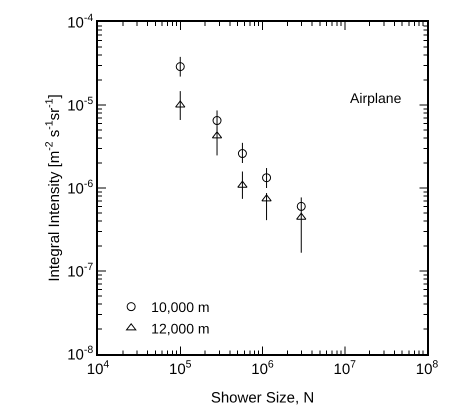 Image resolution: width=450 pixels, height=416 pixels. What do you see at coordinates (262, 397) in the screenshot?
I see `x-axis-title: Shower Size, N` at bounding box center [262, 397].